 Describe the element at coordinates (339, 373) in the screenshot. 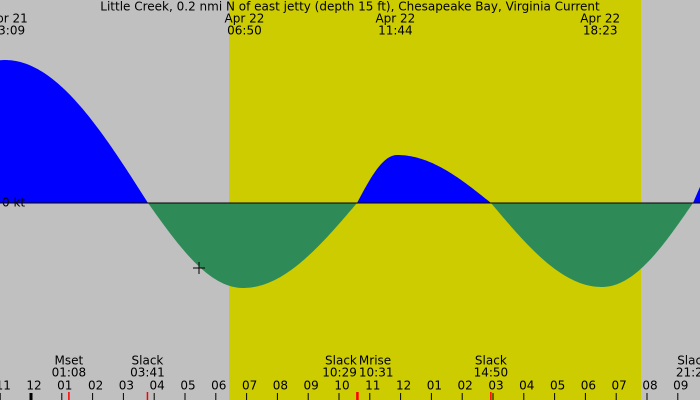

I see `event-time: 10:29` at that location.